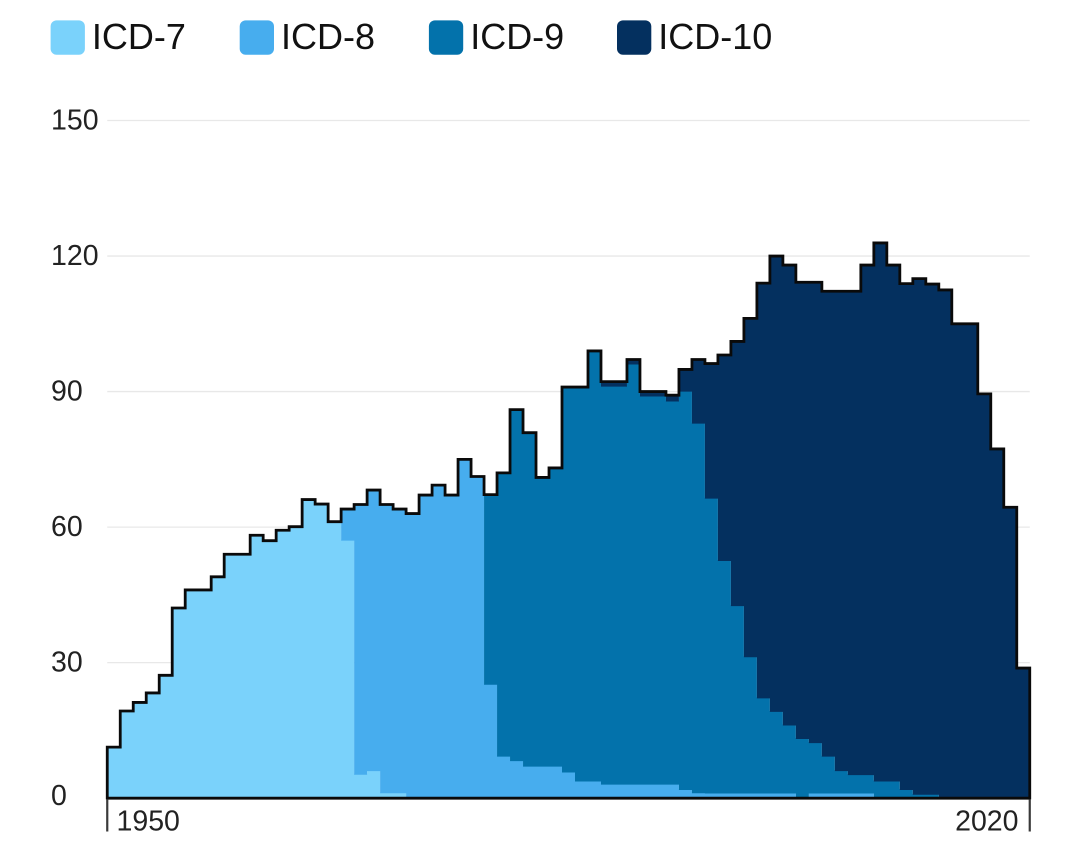  I want to click on svg-text: 30, so click(67, 663).